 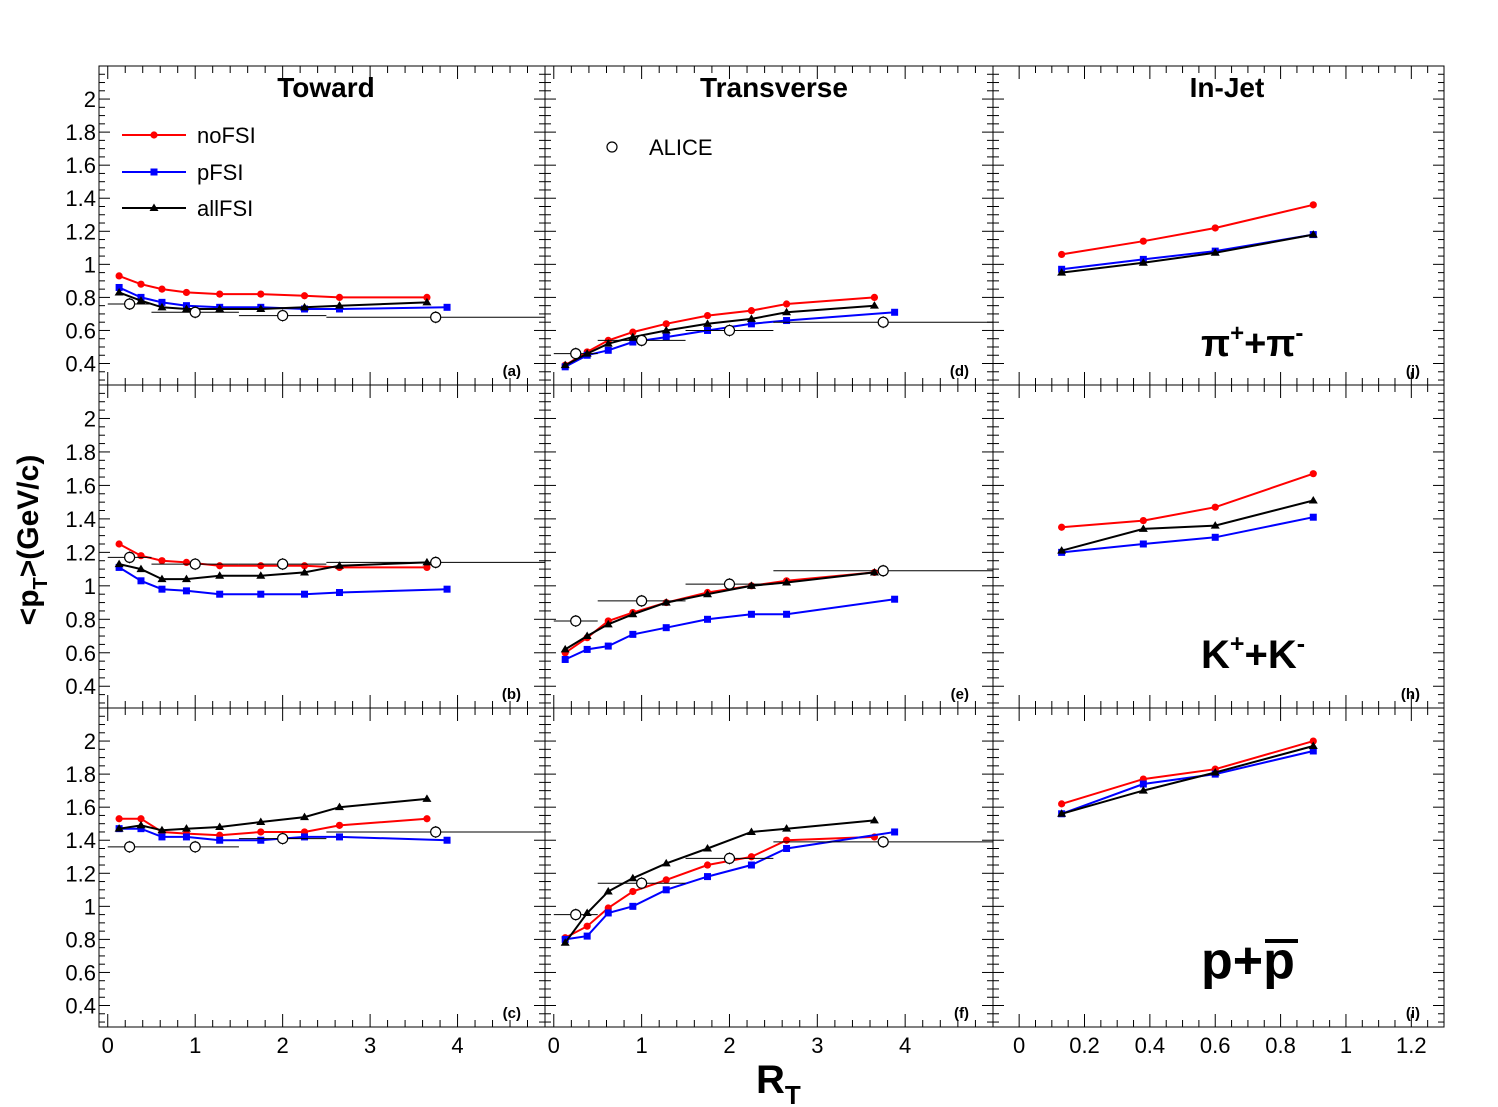 I want to click on y-tick-label: 1.4, so click(x=80, y=519).